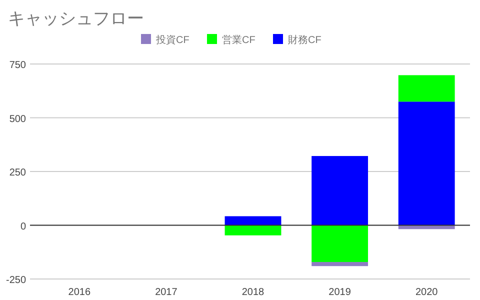  What do you see at coordinates (305, 40) in the screenshot?
I see `legend-label: 財務CF` at bounding box center [305, 40].